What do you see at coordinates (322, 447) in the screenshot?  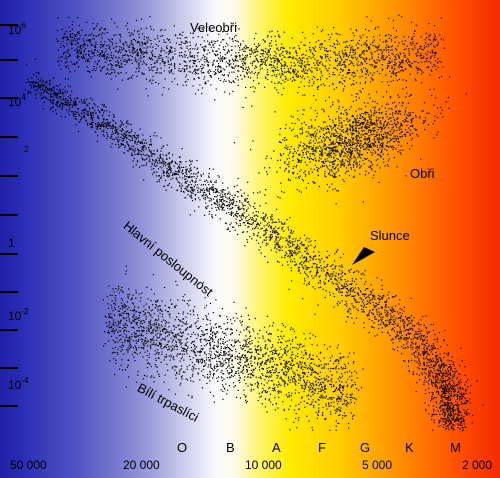 I see `class-F: F` at bounding box center [322, 447].